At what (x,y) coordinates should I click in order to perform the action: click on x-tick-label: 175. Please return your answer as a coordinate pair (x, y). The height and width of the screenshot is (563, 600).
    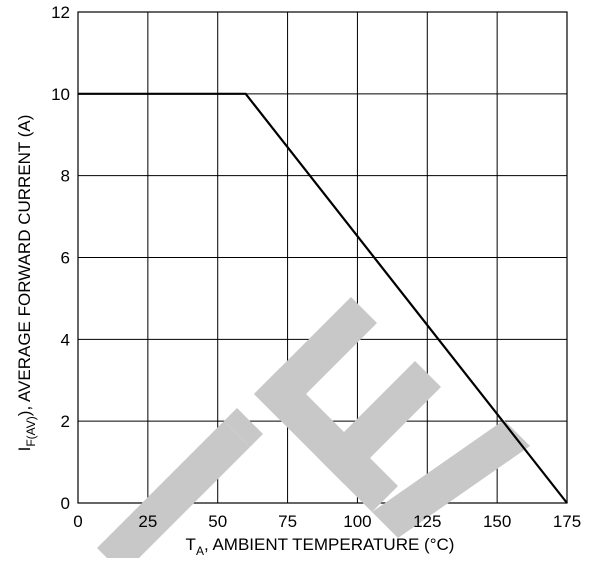
    Looking at the image, I should click on (567, 521).